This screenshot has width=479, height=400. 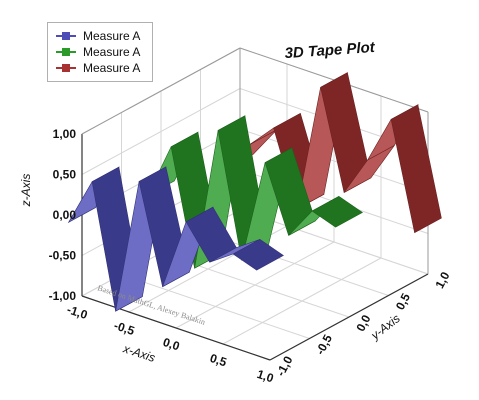 What do you see at coordinates (330, 50) in the screenshot?
I see `chart-title: 3D Tape Plot` at bounding box center [330, 50].